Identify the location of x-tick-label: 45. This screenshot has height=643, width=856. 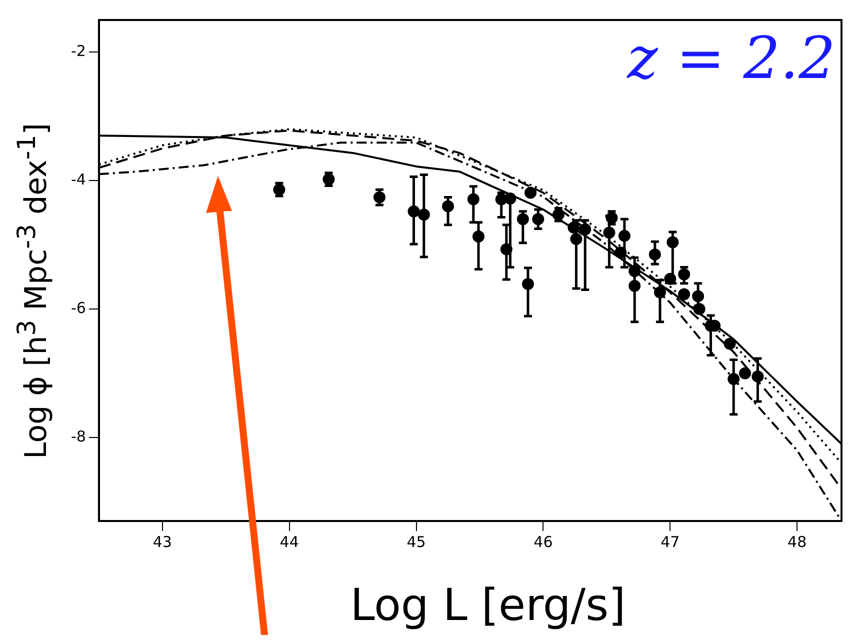
(416, 541).